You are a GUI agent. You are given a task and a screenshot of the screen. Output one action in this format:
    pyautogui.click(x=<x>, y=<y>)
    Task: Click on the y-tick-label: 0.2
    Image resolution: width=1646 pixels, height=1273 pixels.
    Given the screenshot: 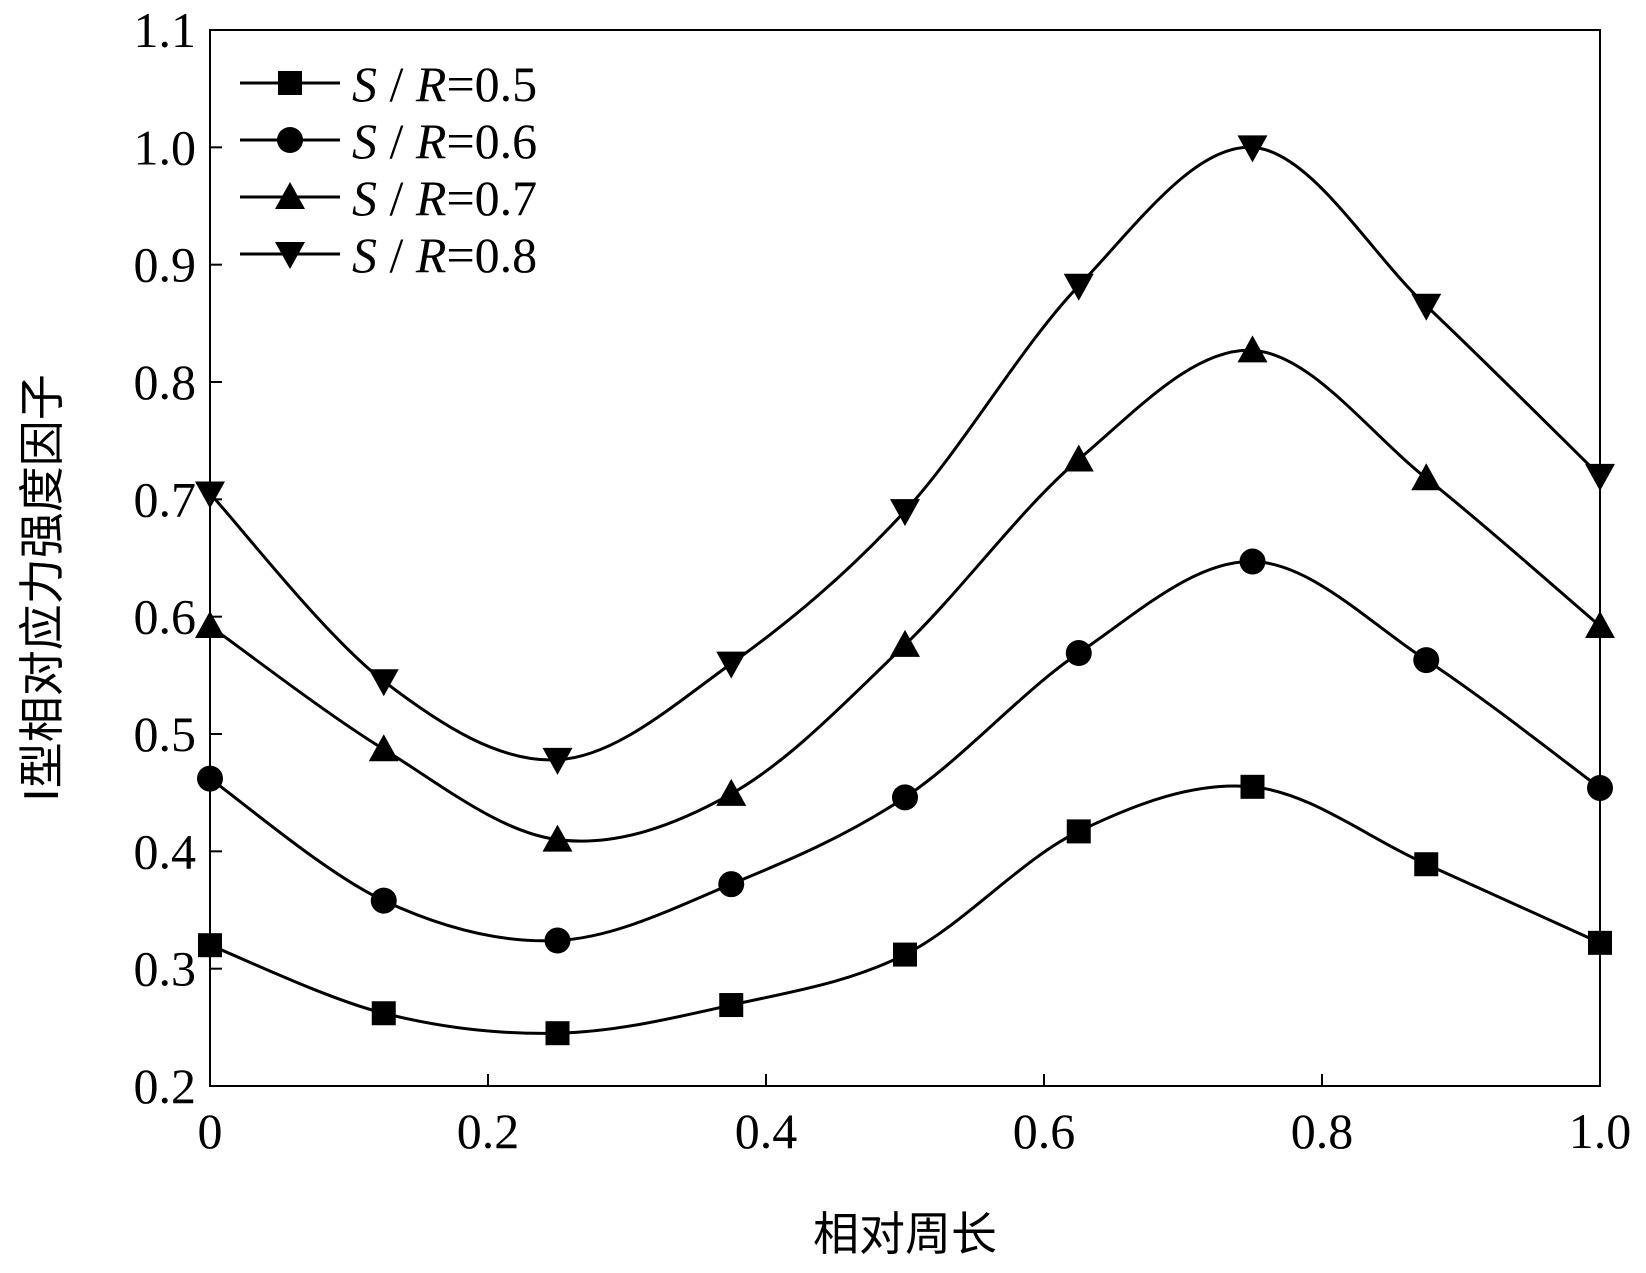 What is the action you would take?
    pyautogui.click(x=165, y=1086)
    